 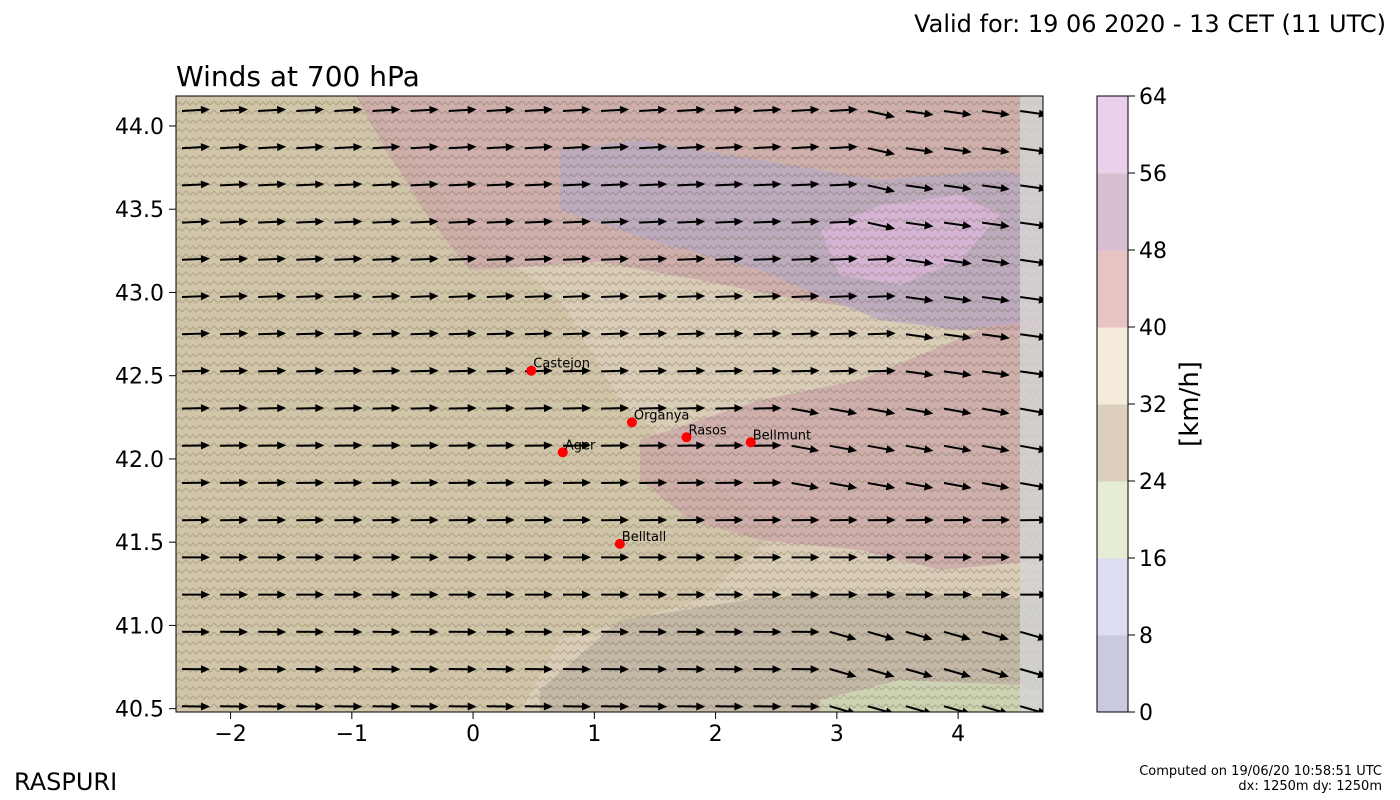 I want to click on colorbar-tick-label: 56, so click(x=1153, y=174).